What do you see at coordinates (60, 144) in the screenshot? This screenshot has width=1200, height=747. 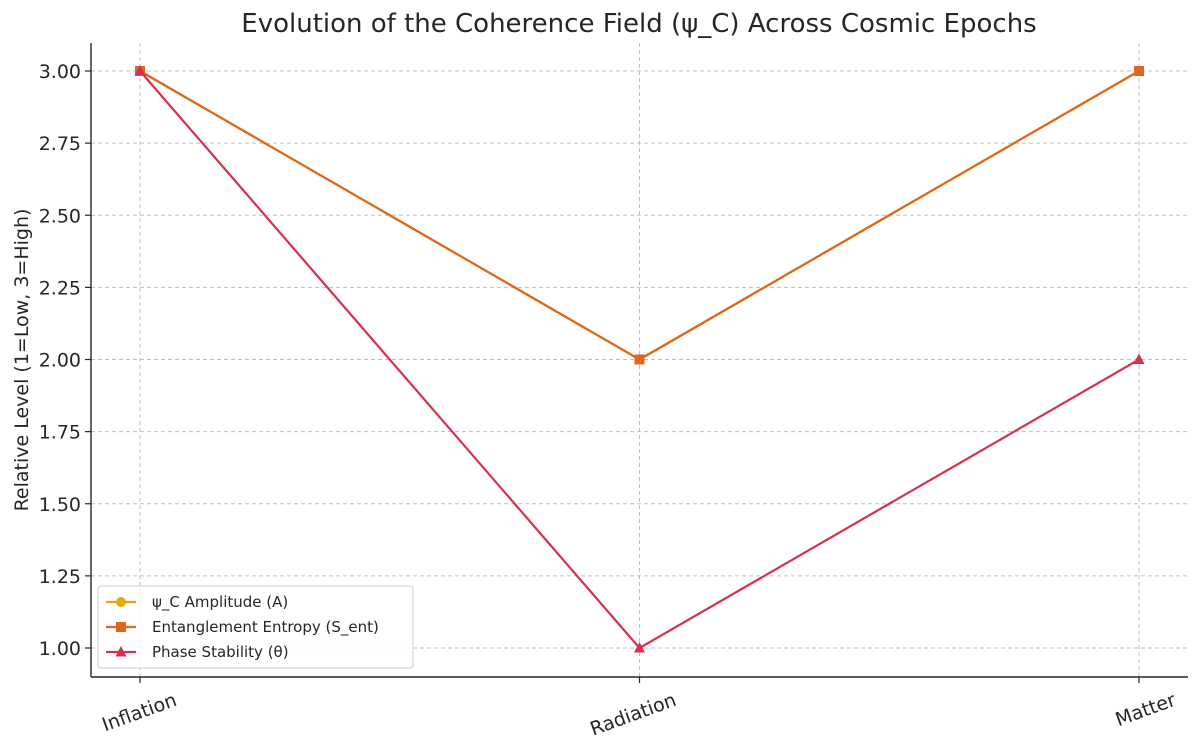 I see `y-tick-label: 2.75` at bounding box center [60, 144].